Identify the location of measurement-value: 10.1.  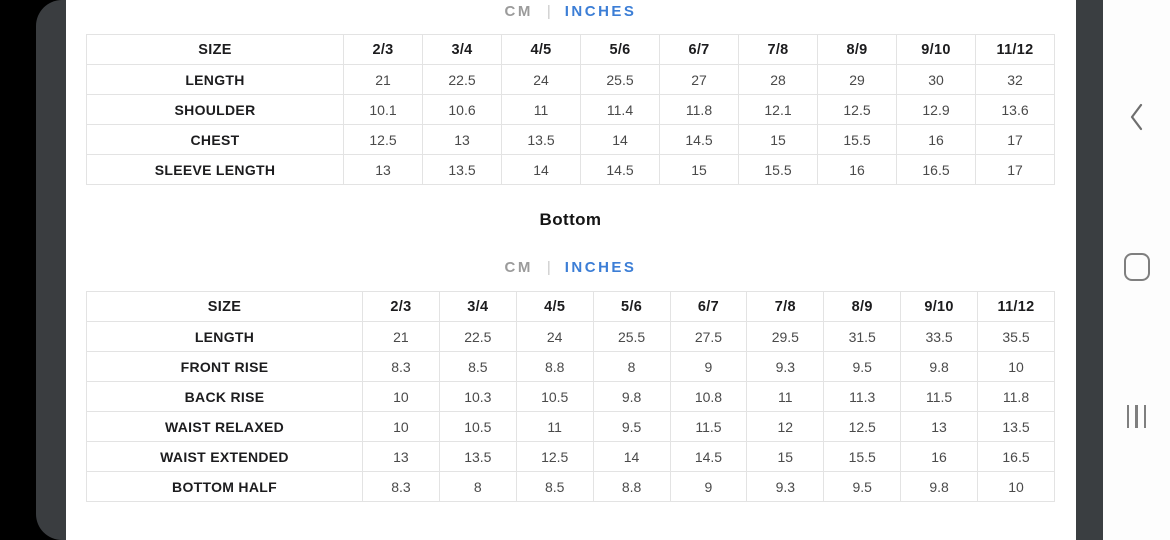
(383, 109).